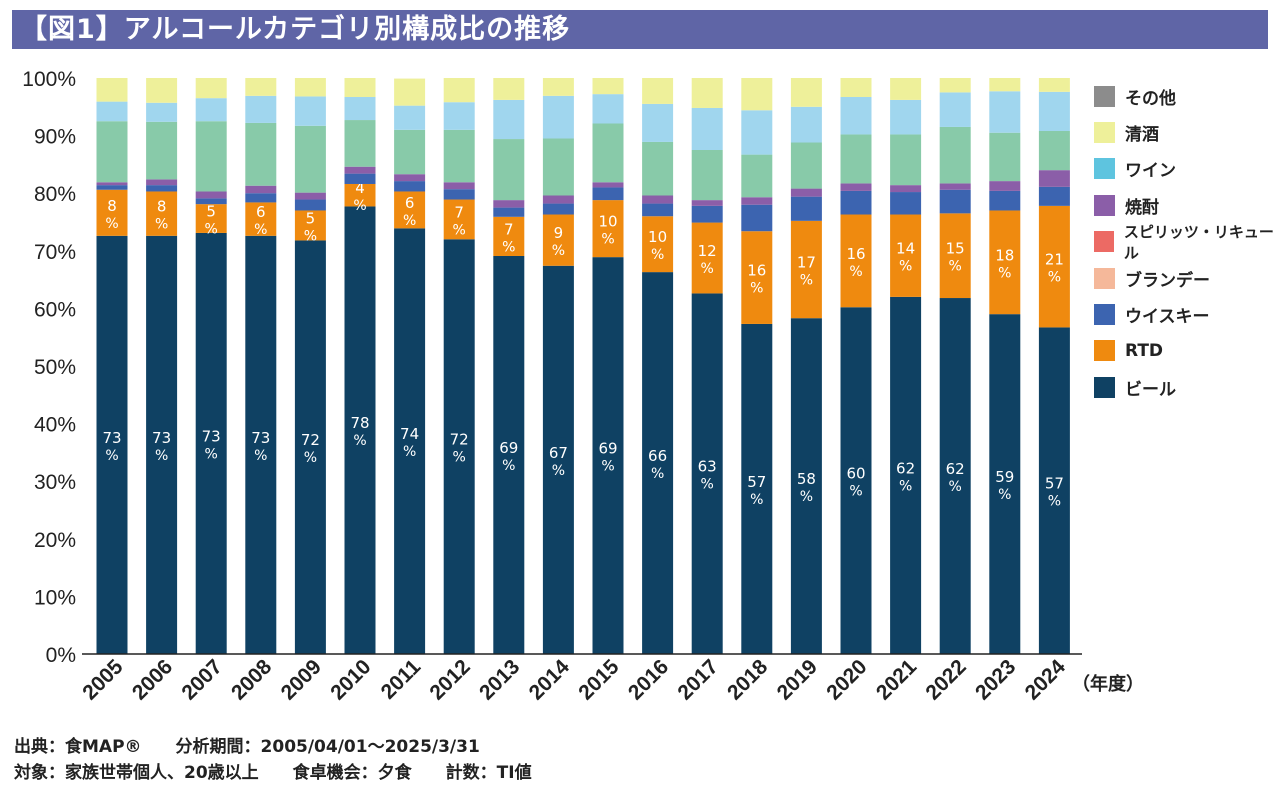 The height and width of the screenshot is (794, 1280). I want to click on legend: その他 清酒 ワイン 焼酎 スピリッツ・リキュール ブランデー ウイスキー RTD ビール, so click(1187, 242).